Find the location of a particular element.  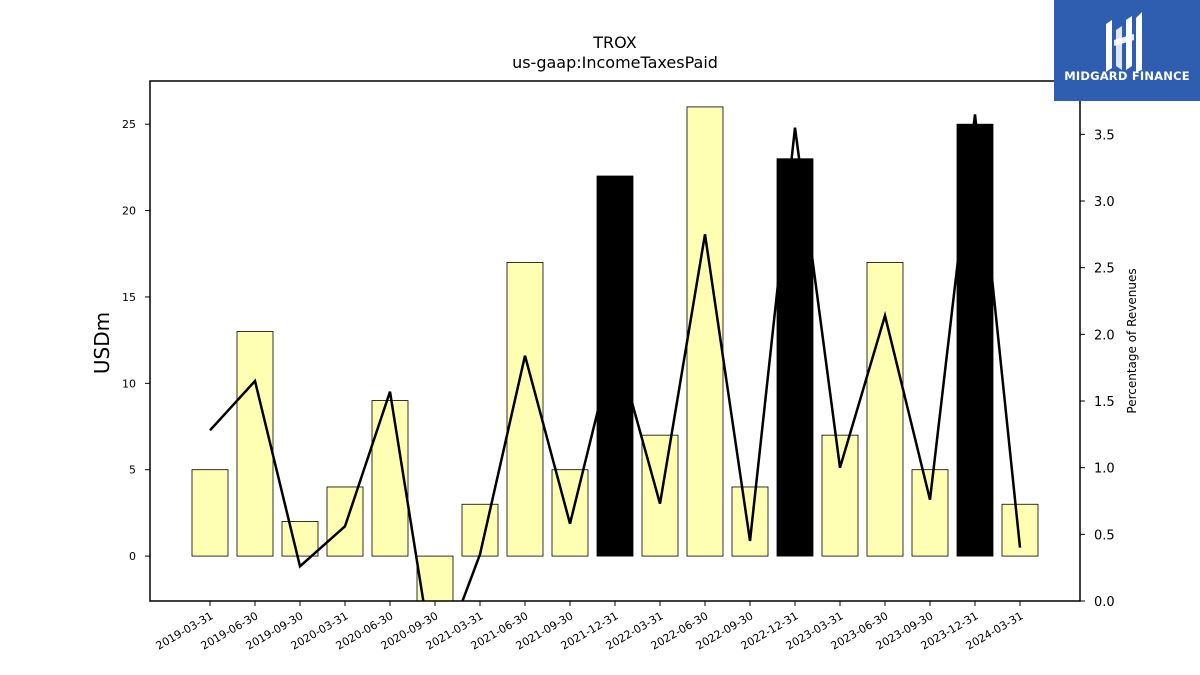

chart-title: TROX is located at coordinates (614, 42).